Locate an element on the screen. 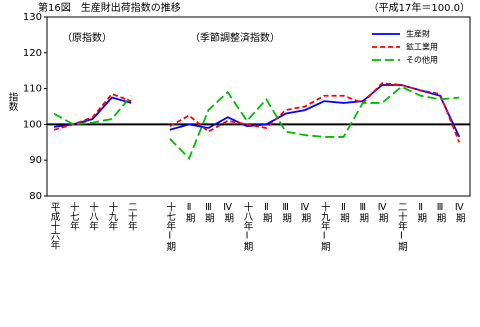 The width and height of the screenshot is (480, 327). annotation: （原指数） is located at coordinates (87, 37).